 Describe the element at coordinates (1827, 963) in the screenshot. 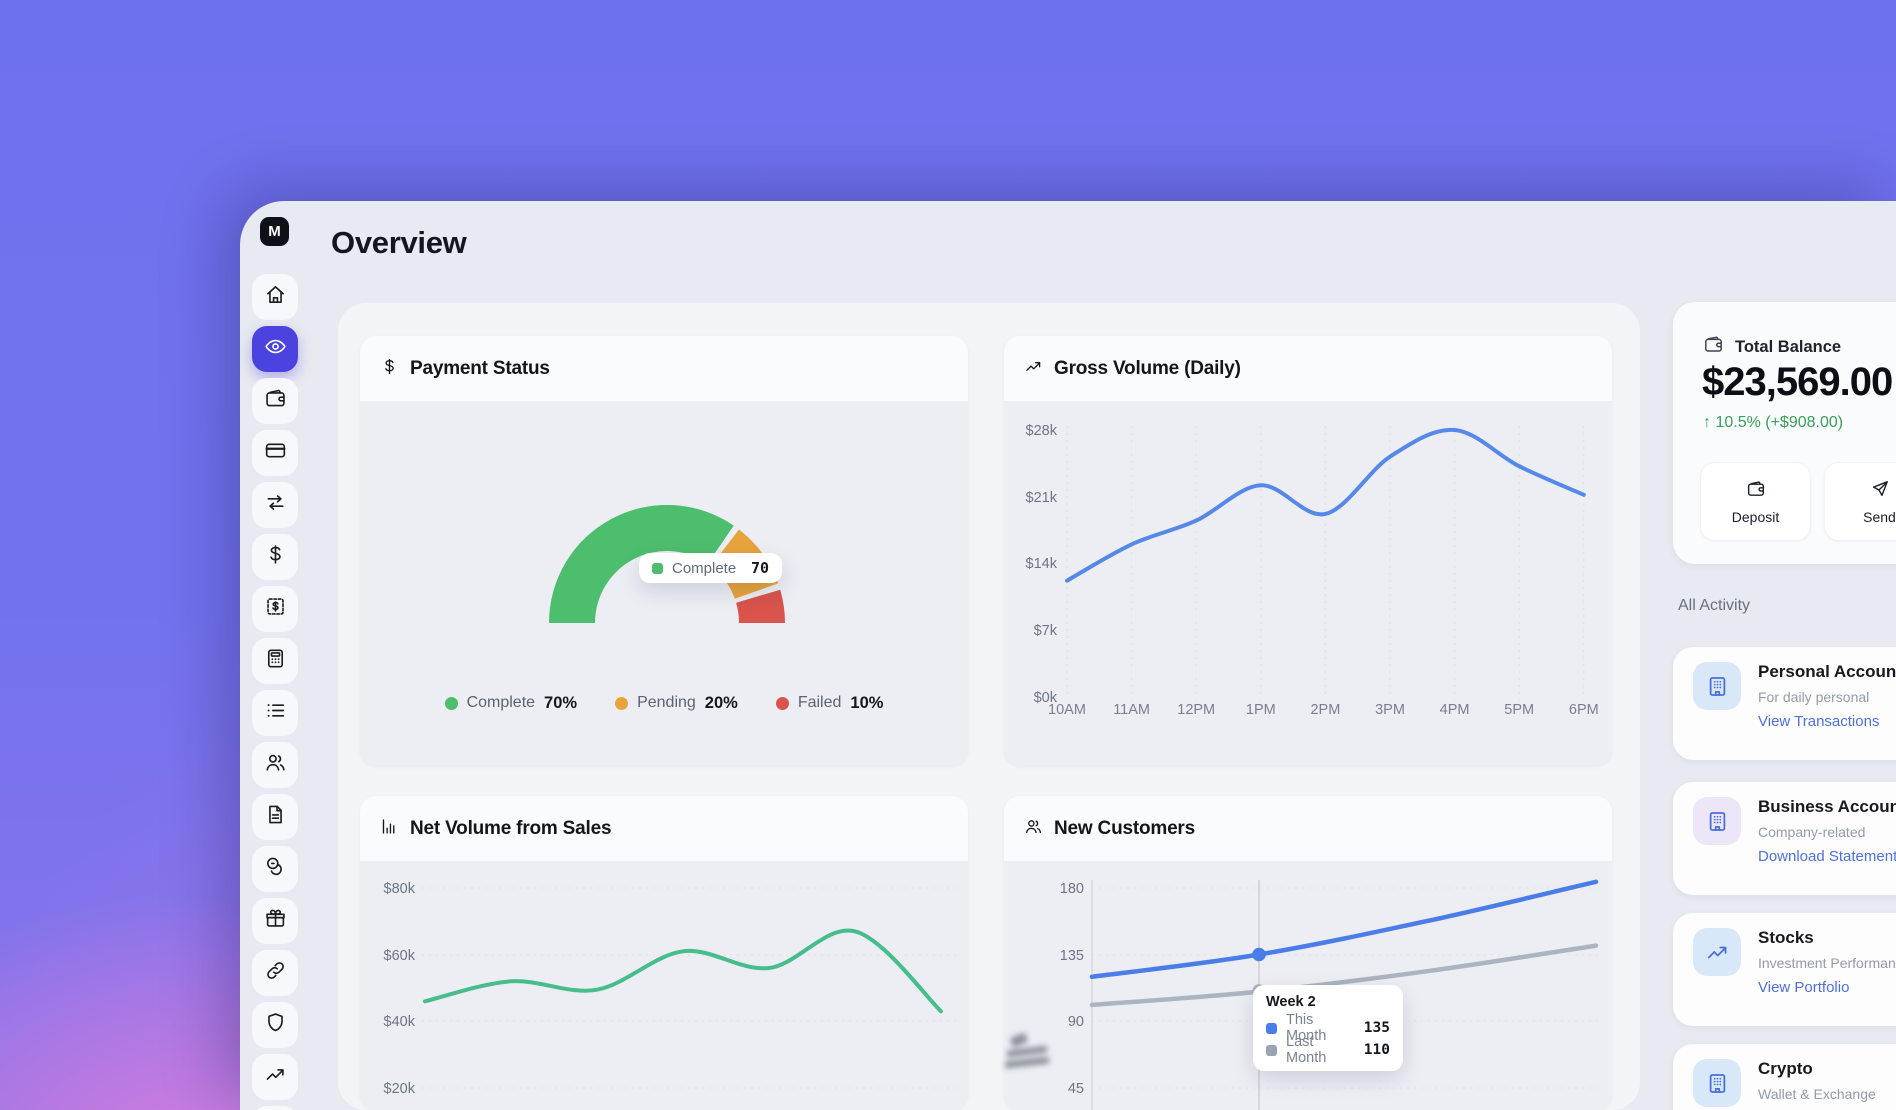

I see `activity-subtitle: Investment Performance` at that location.